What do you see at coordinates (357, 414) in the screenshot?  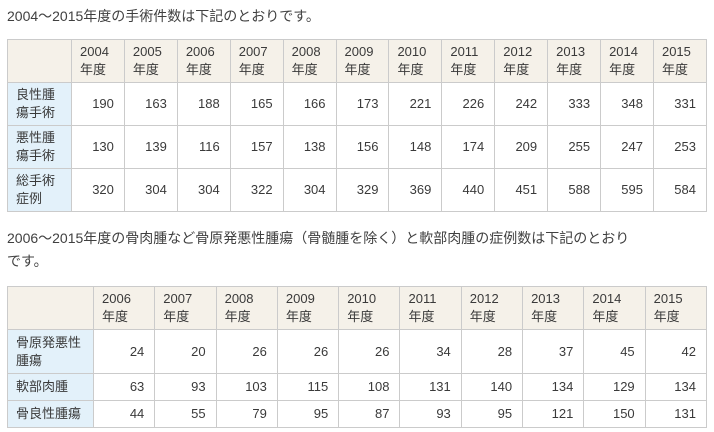 I see `table-row: 骨良性腫瘍 44 55 79 95 87 93 95 121 150 131` at bounding box center [357, 414].